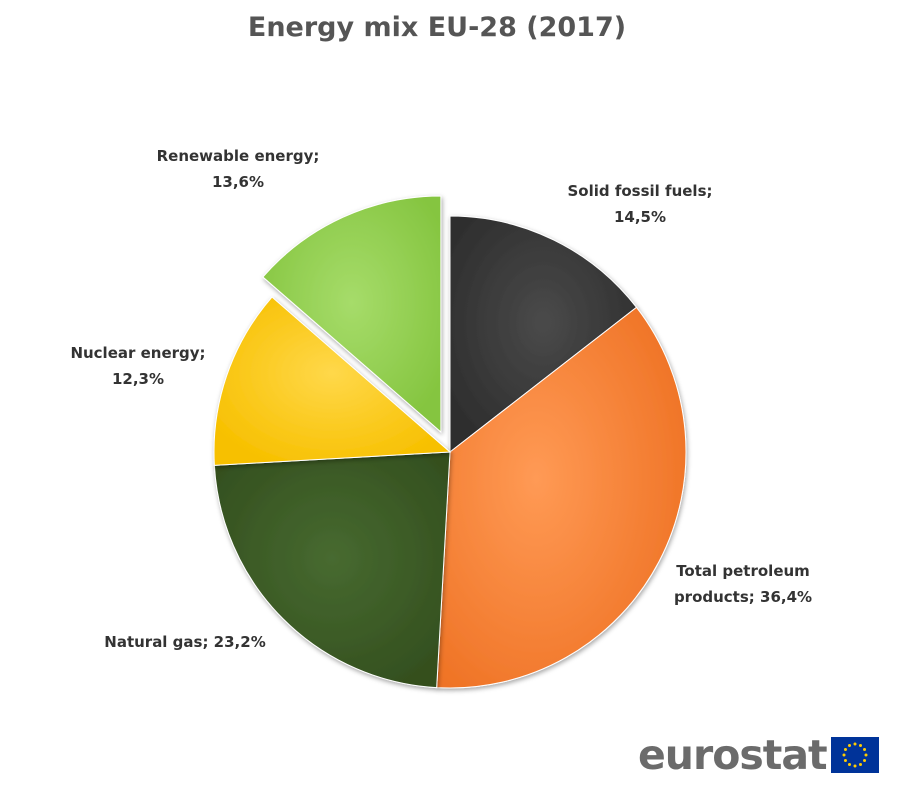 This screenshot has height=802, width=900. What do you see at coordinates (854, 755) in the screenshot?
I see `eu-flag-icon` at bounding box center [854, 755].